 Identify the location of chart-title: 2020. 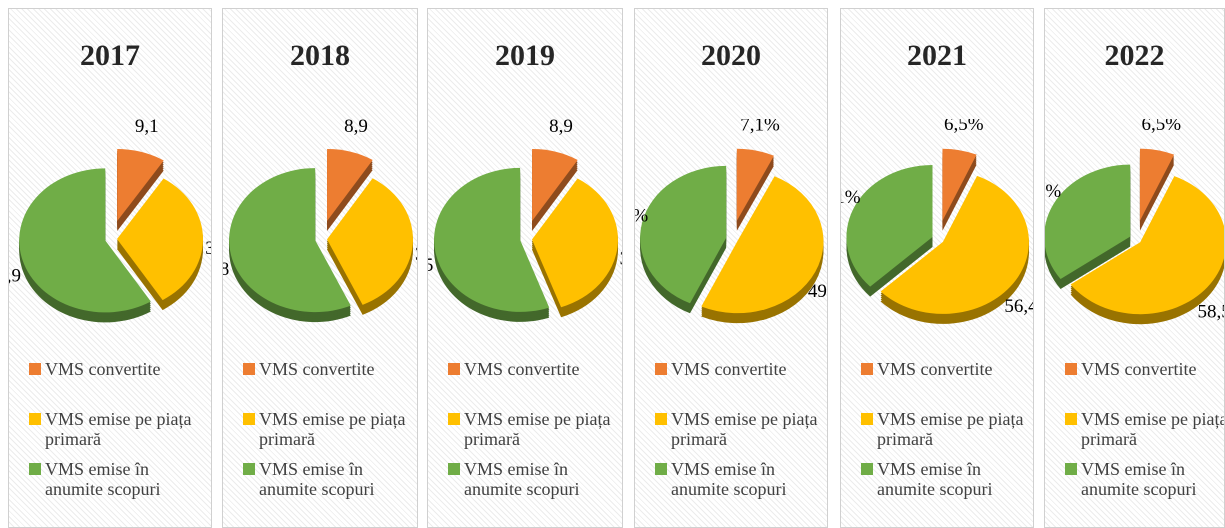
(731, 55).